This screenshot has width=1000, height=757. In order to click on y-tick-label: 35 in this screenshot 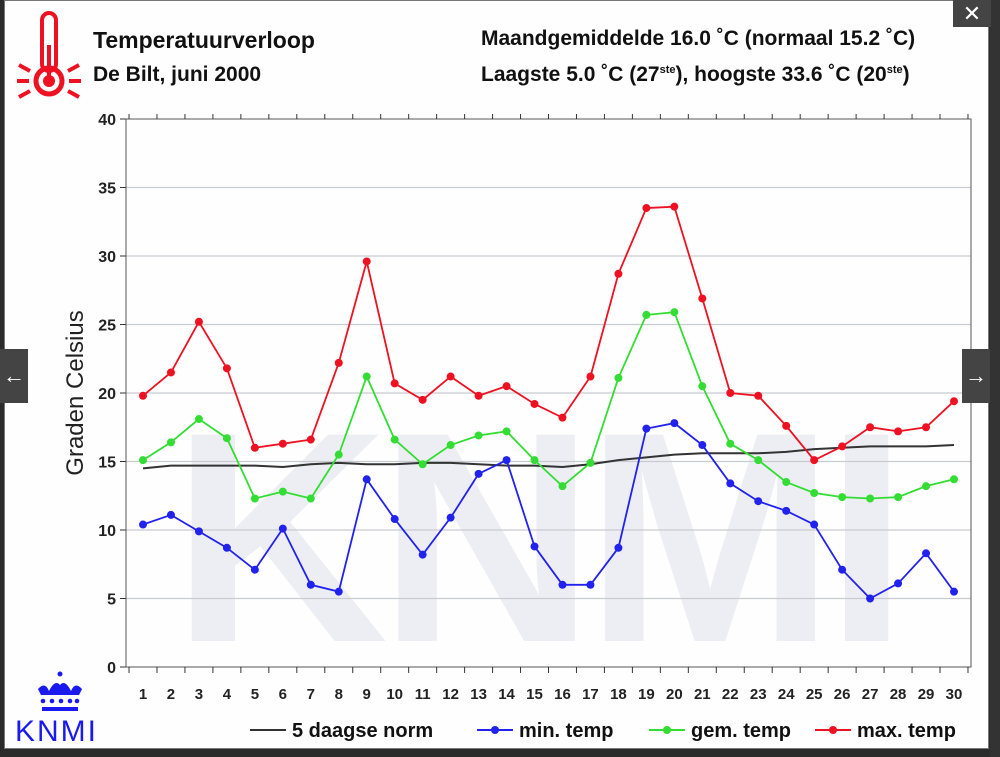, I will do `click(107, 189)`.